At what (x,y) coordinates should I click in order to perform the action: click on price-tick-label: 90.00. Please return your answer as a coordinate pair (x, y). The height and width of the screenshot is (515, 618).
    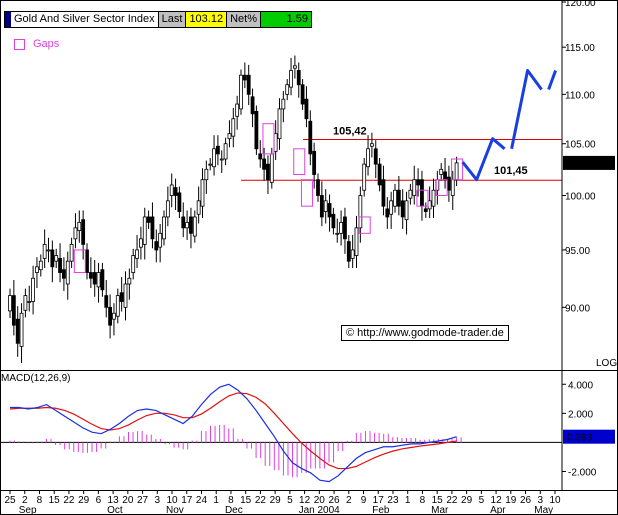
    Looking at the image, I should click on (577, 308).